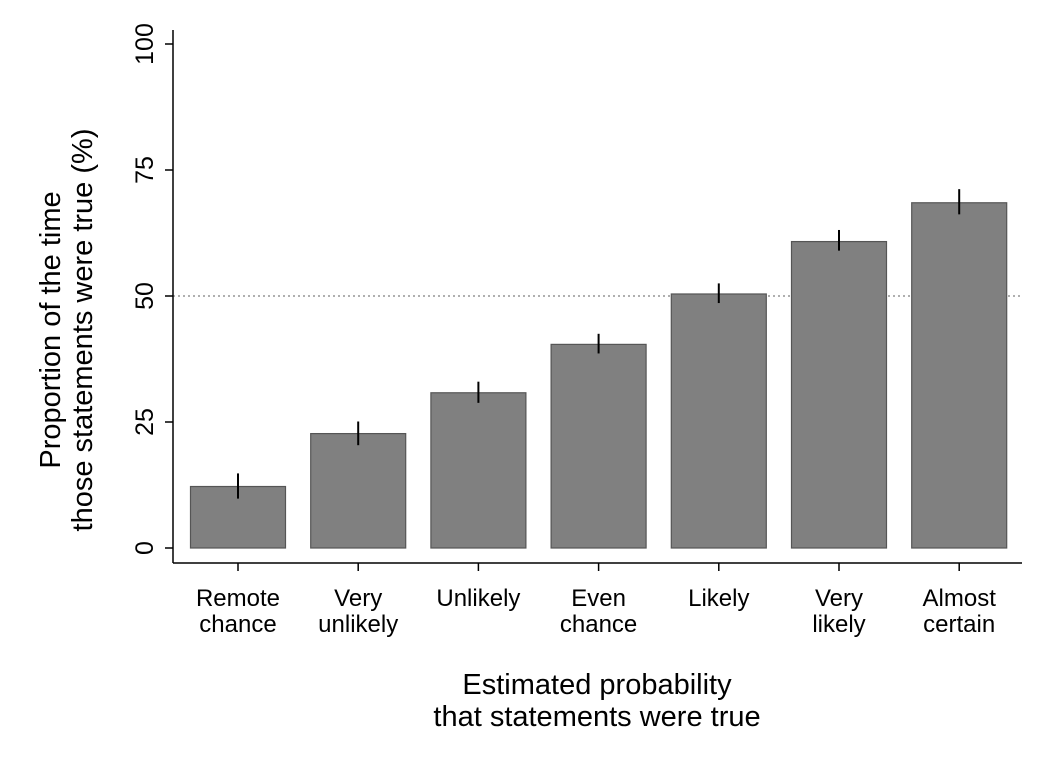  Describe the element at coordinates (960, 598) in the screenshot. I see `x-tick-label-line: Almost` at that location.